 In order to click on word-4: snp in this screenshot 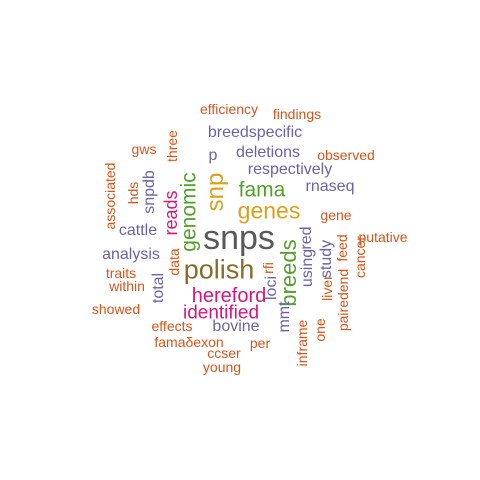, I will do `click(215, 192)`.